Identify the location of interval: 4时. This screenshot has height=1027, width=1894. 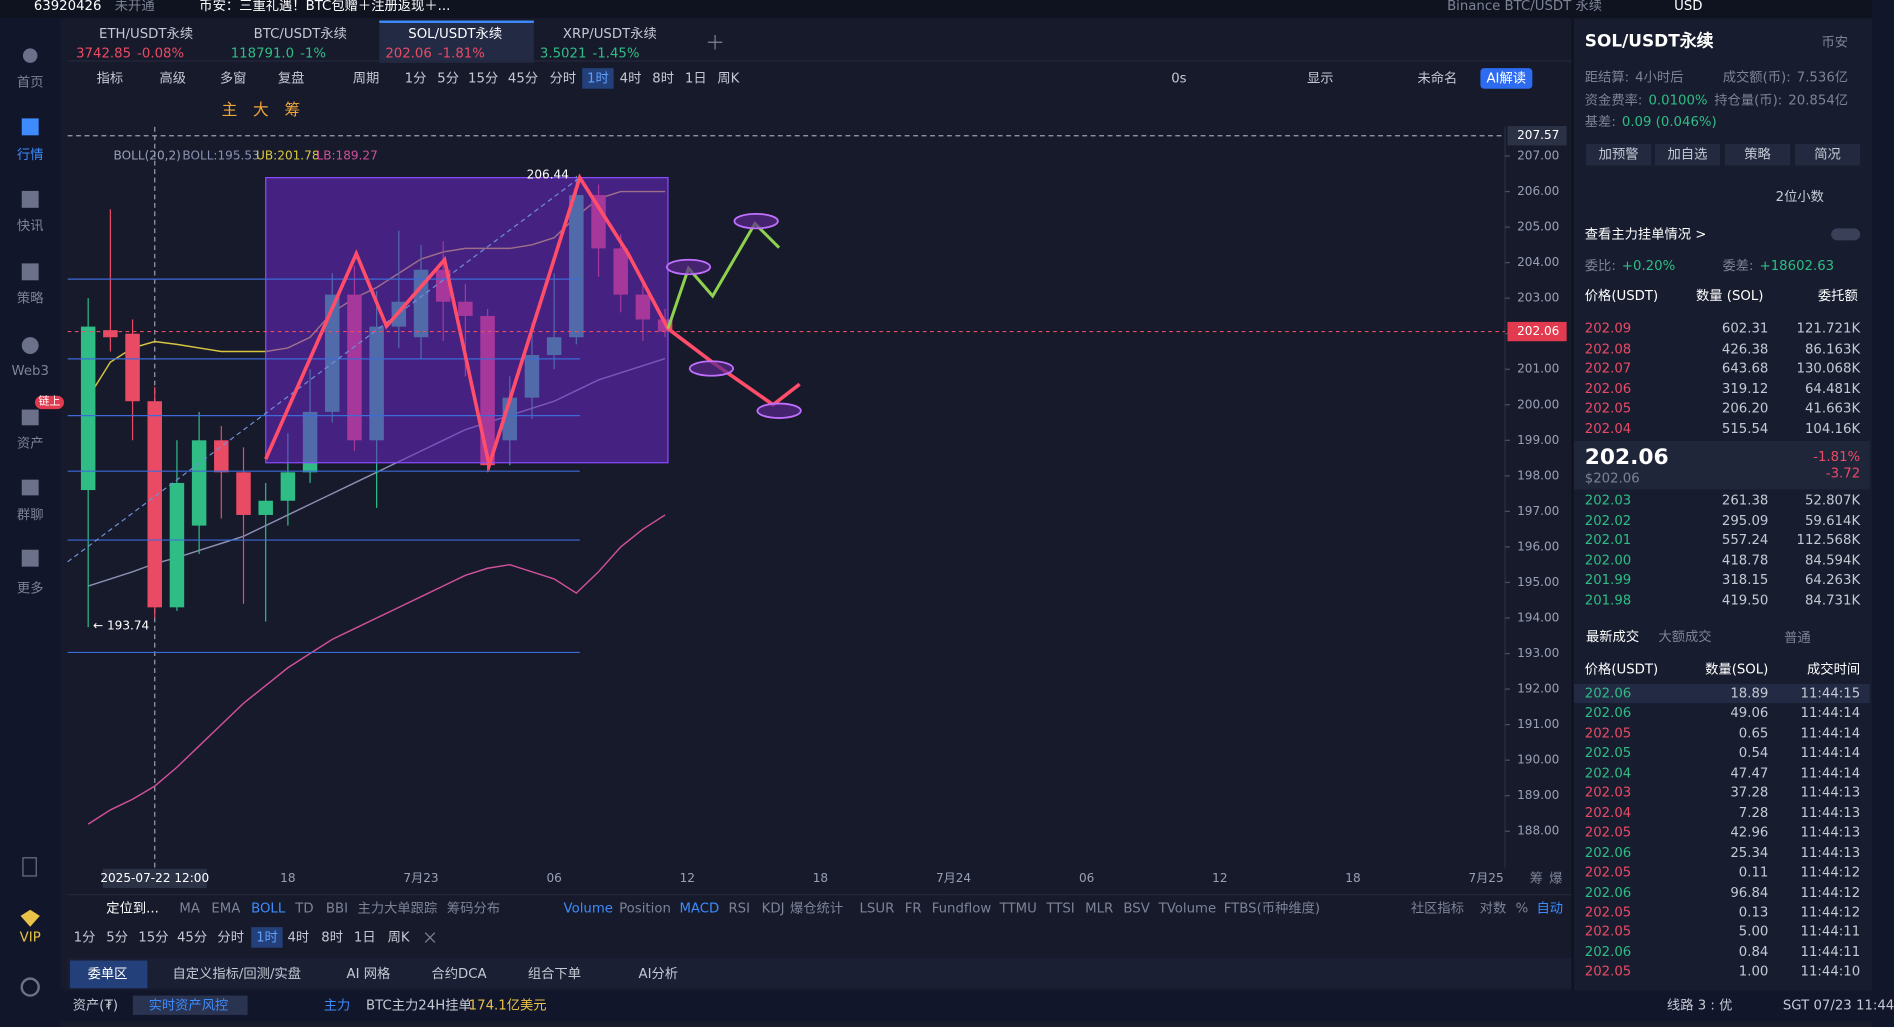
(630, 78).